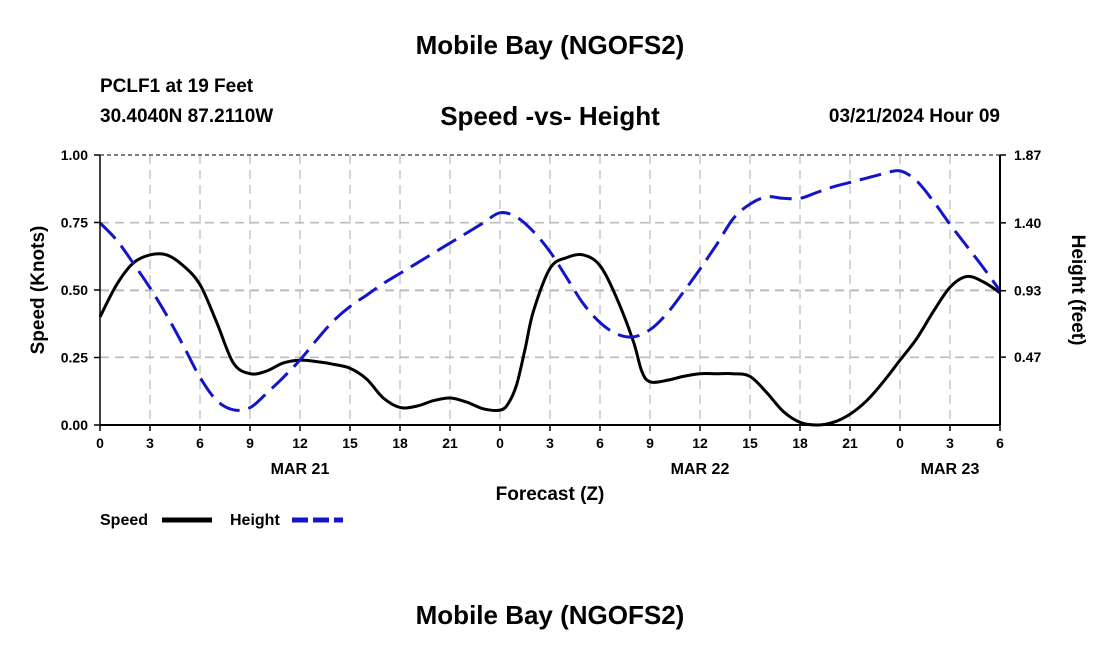  I want to click on chart-title: Mobile Bay (NGOFS2), so click(550, 45).